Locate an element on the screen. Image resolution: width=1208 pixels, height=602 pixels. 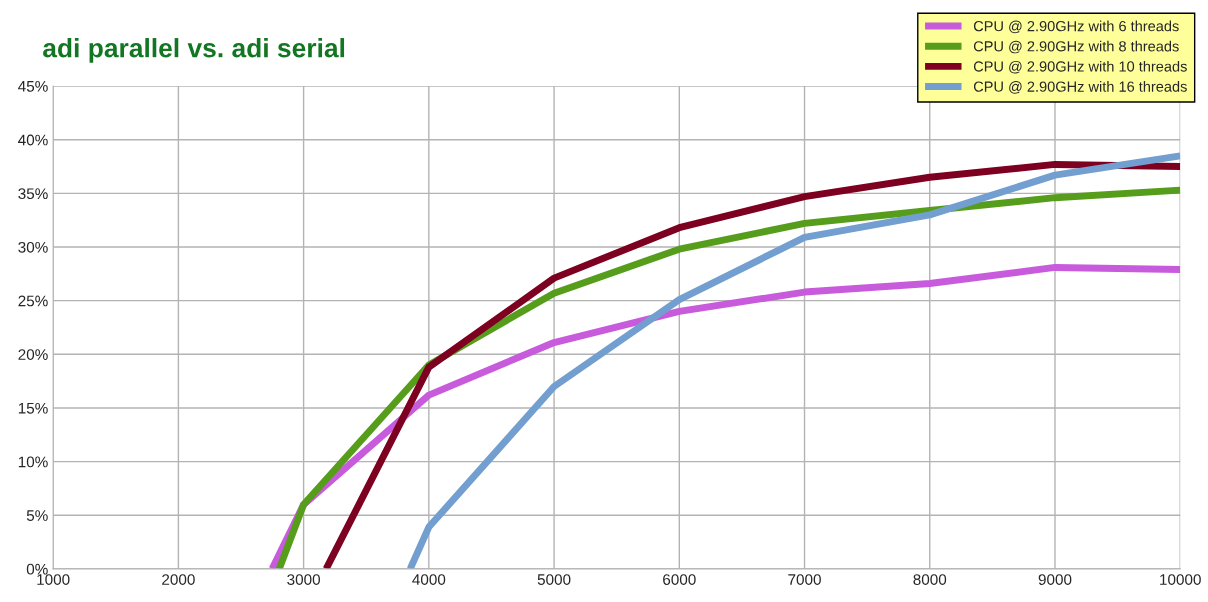
legend-label: CPU @ 2.90GHz with 6 threads is located at coordinates (1076, 27).